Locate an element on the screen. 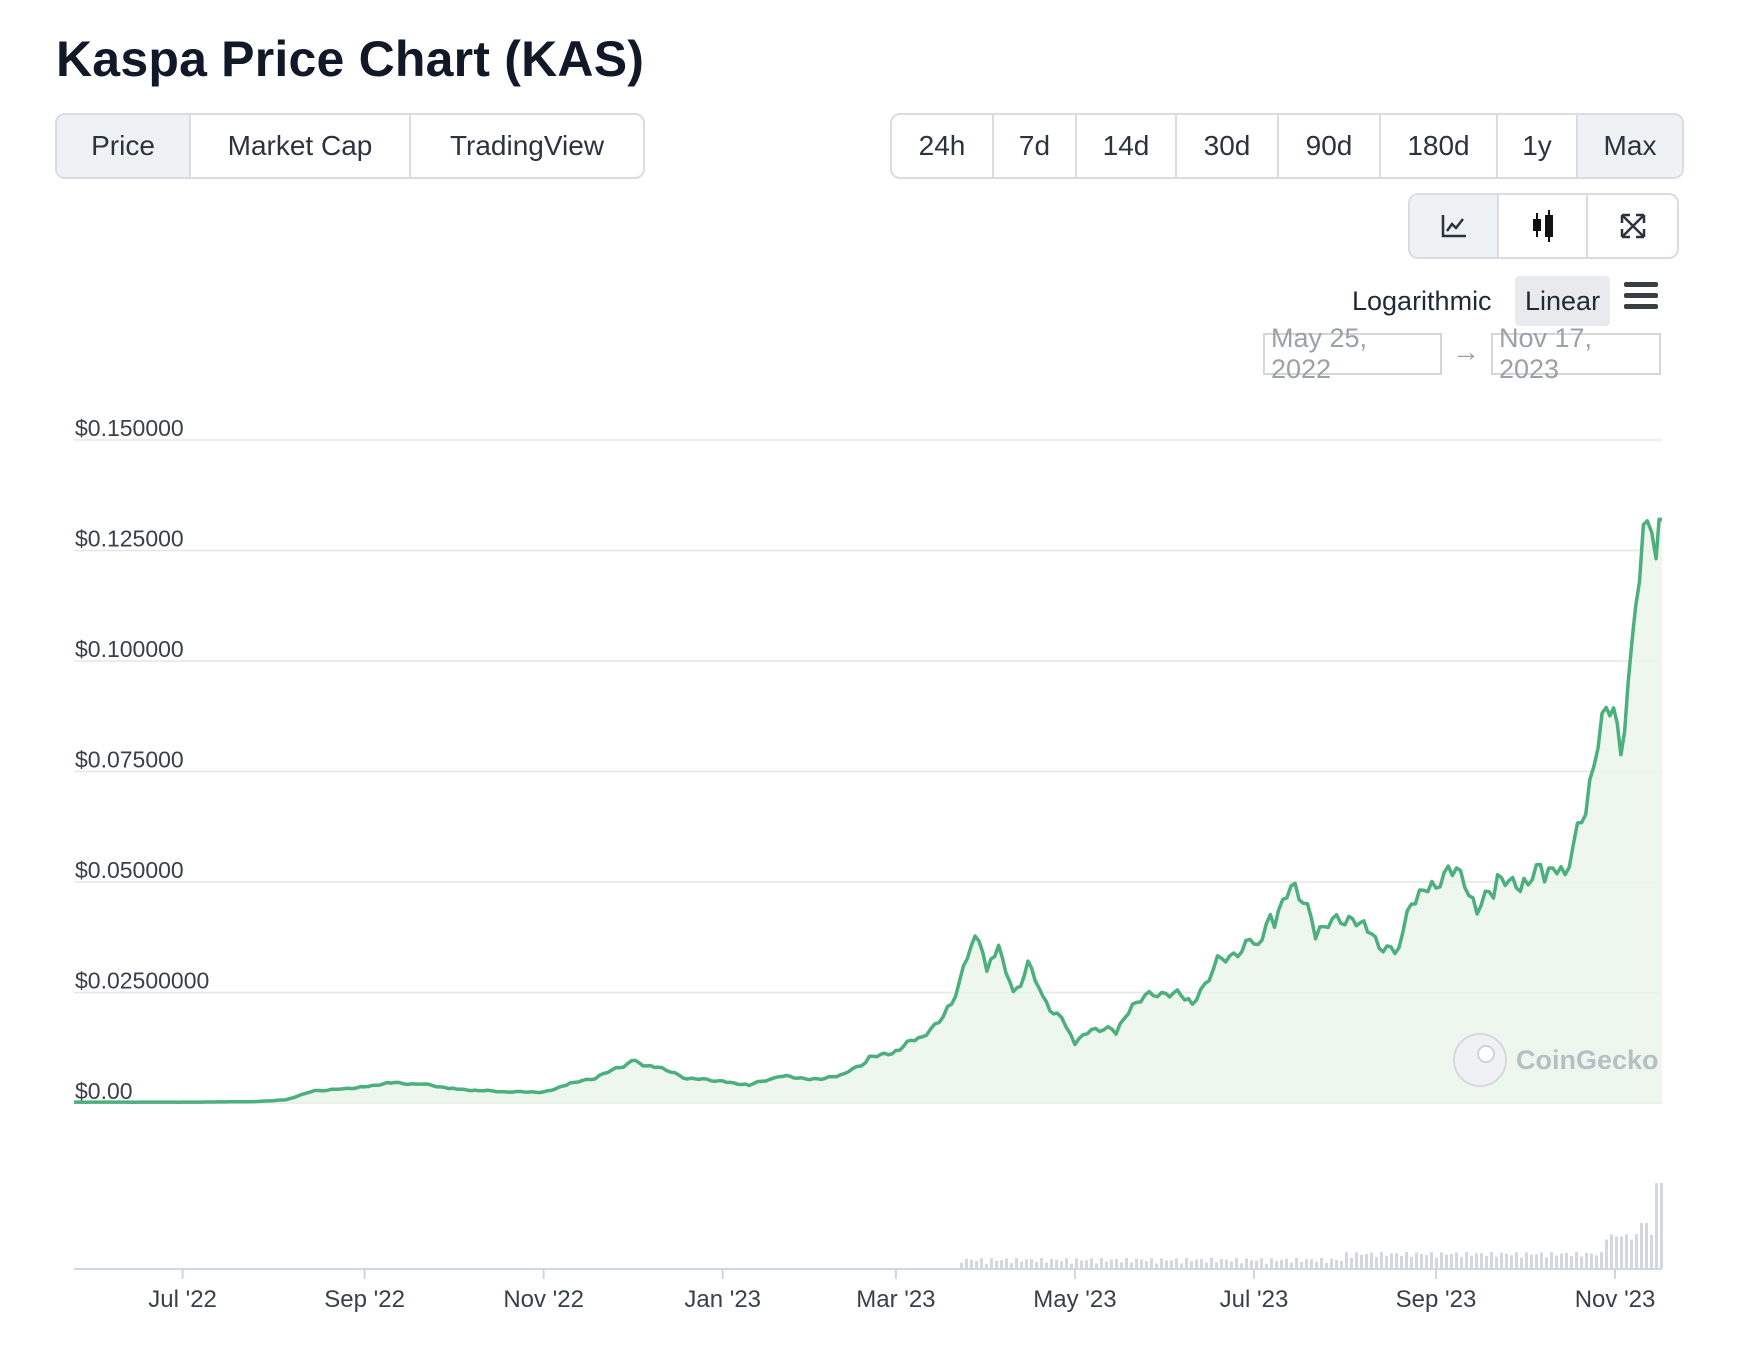  y-tick-label: $0.02500000 is located at coordinates (142, 981).